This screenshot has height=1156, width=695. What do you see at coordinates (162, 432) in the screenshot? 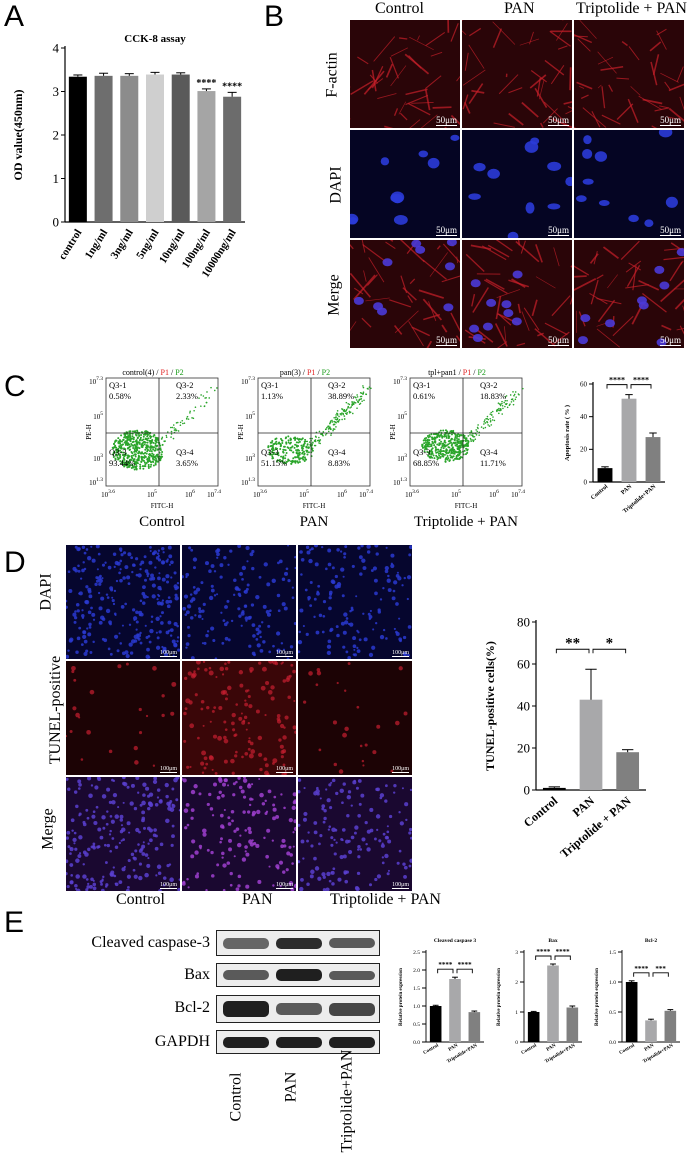
I see `flow-plot-frame` at bounding box center [162, 432].